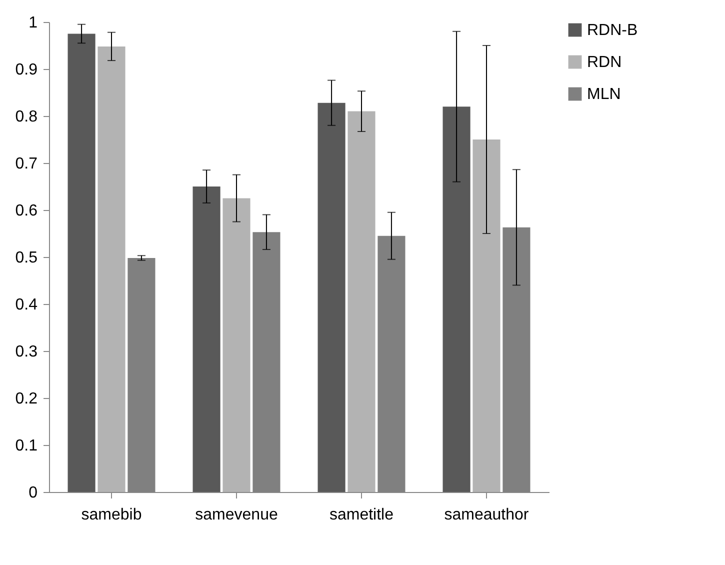 This screenshot has height=565, width=725. I want to click on y-tick-label: 0.6, so click(26, 211).